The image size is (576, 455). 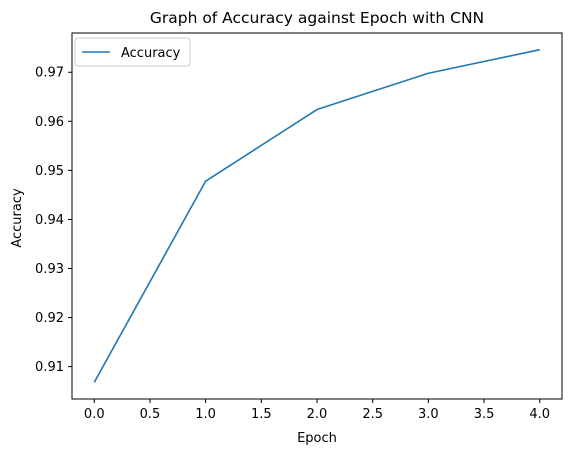 What do you see at coordinates (49, 367) in the screenshot?
I see `y-tick-label: 0.91` at bounding box center [49, 367].